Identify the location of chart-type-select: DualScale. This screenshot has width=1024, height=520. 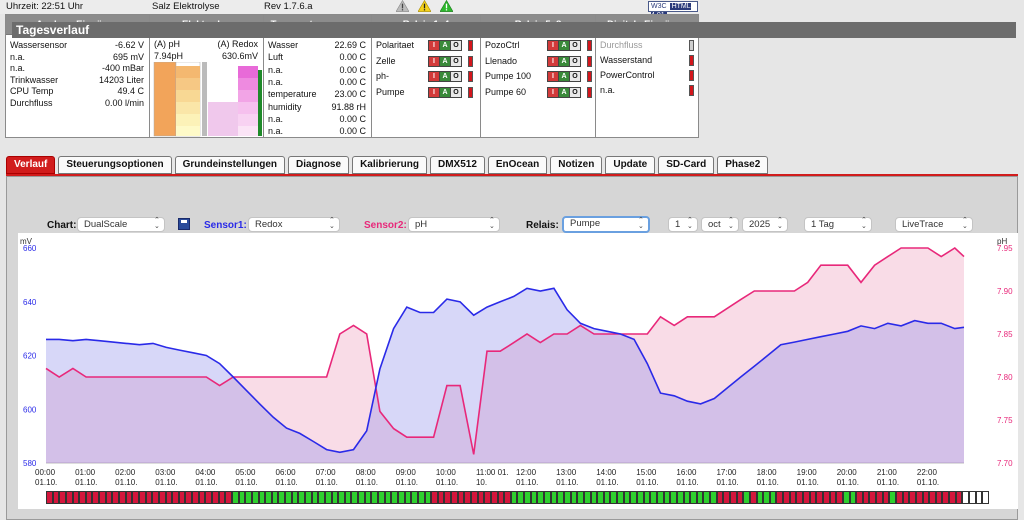
(121, 224).